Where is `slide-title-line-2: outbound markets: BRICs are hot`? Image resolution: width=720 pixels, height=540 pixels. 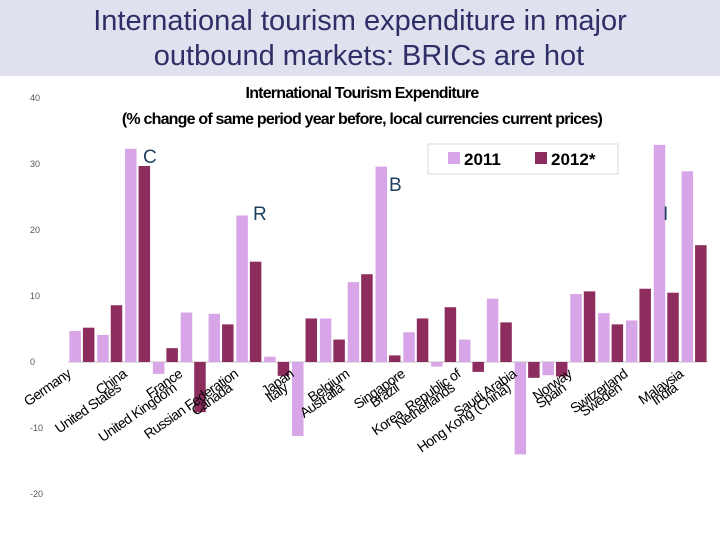 slide-title-line-2: outbound markets: BRICs are hot is located at coordinates (369, 56).